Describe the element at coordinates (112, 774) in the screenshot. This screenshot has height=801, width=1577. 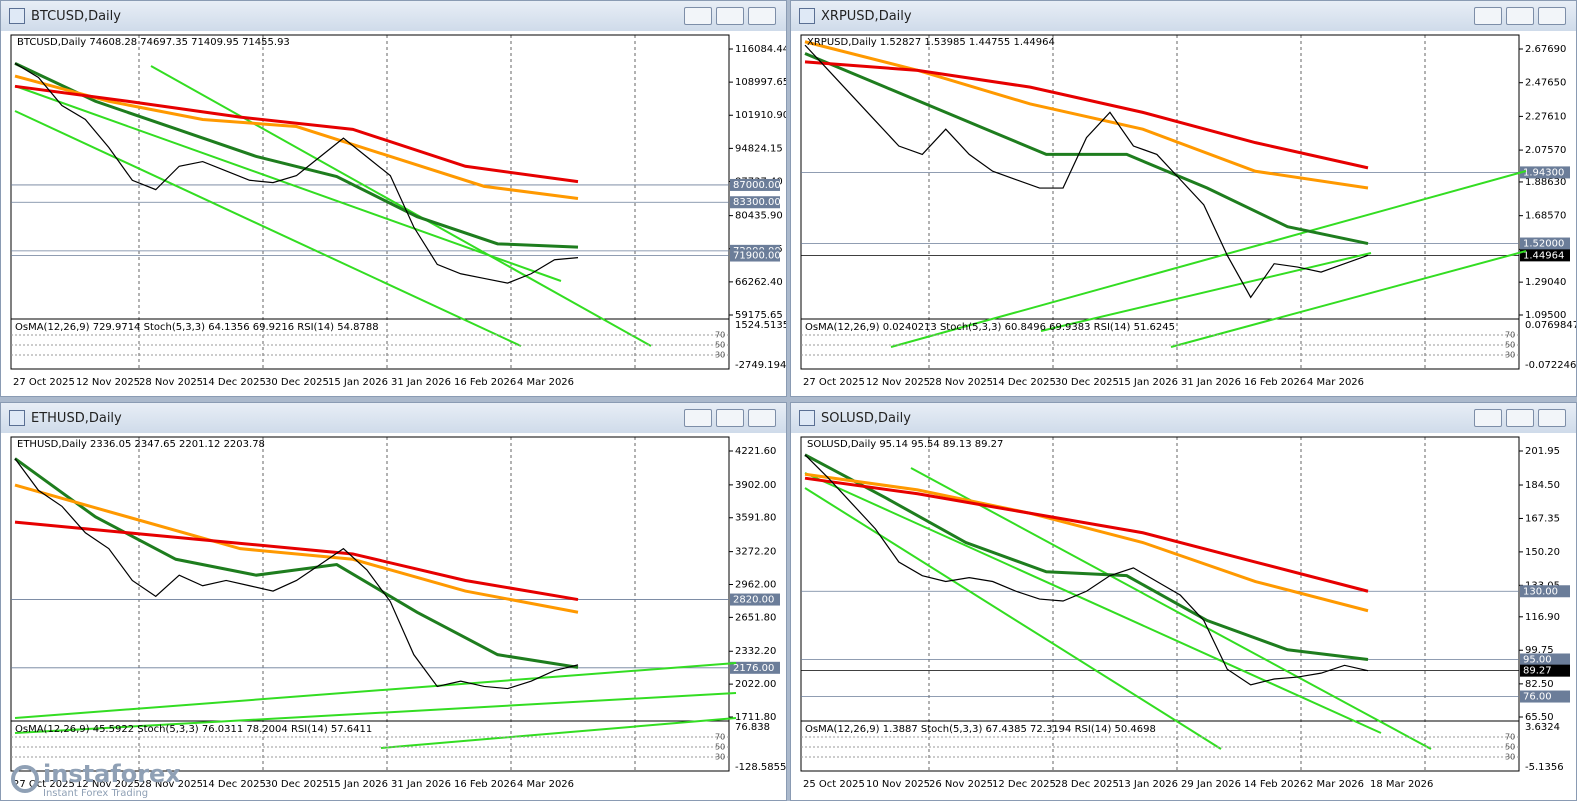
I see `brand: instaforex` at that location.